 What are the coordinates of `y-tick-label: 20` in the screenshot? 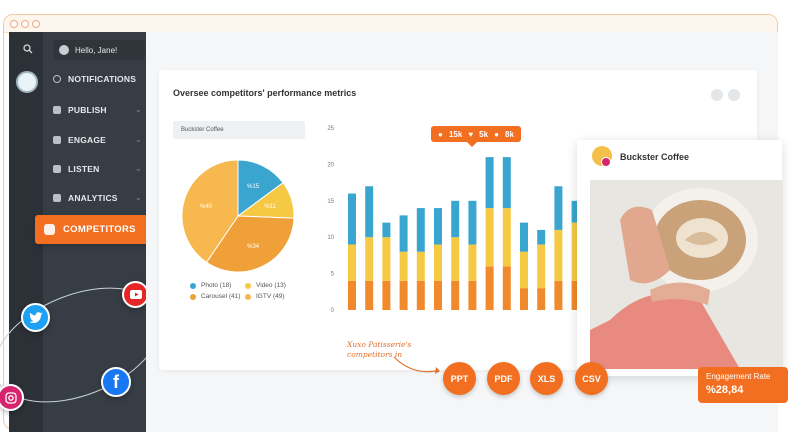 It's located at (330, 165).